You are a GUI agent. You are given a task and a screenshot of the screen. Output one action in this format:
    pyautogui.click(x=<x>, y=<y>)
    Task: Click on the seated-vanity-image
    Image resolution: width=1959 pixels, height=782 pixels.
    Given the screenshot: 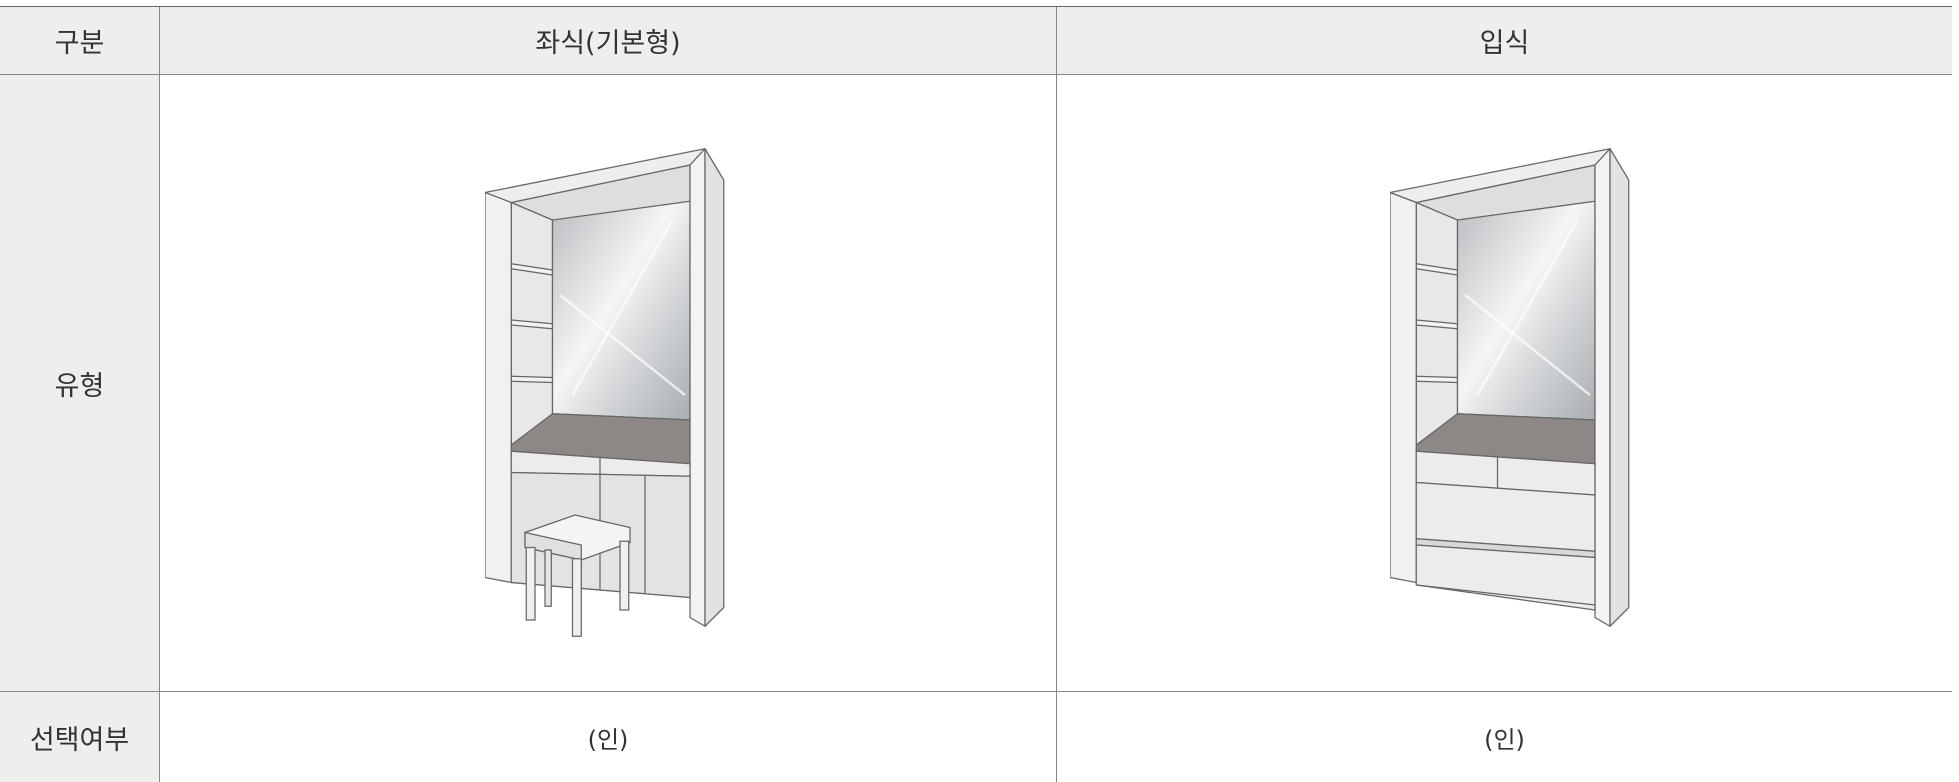 What is the action you would take?
    pyautogui.click(x=605, y=392)
    